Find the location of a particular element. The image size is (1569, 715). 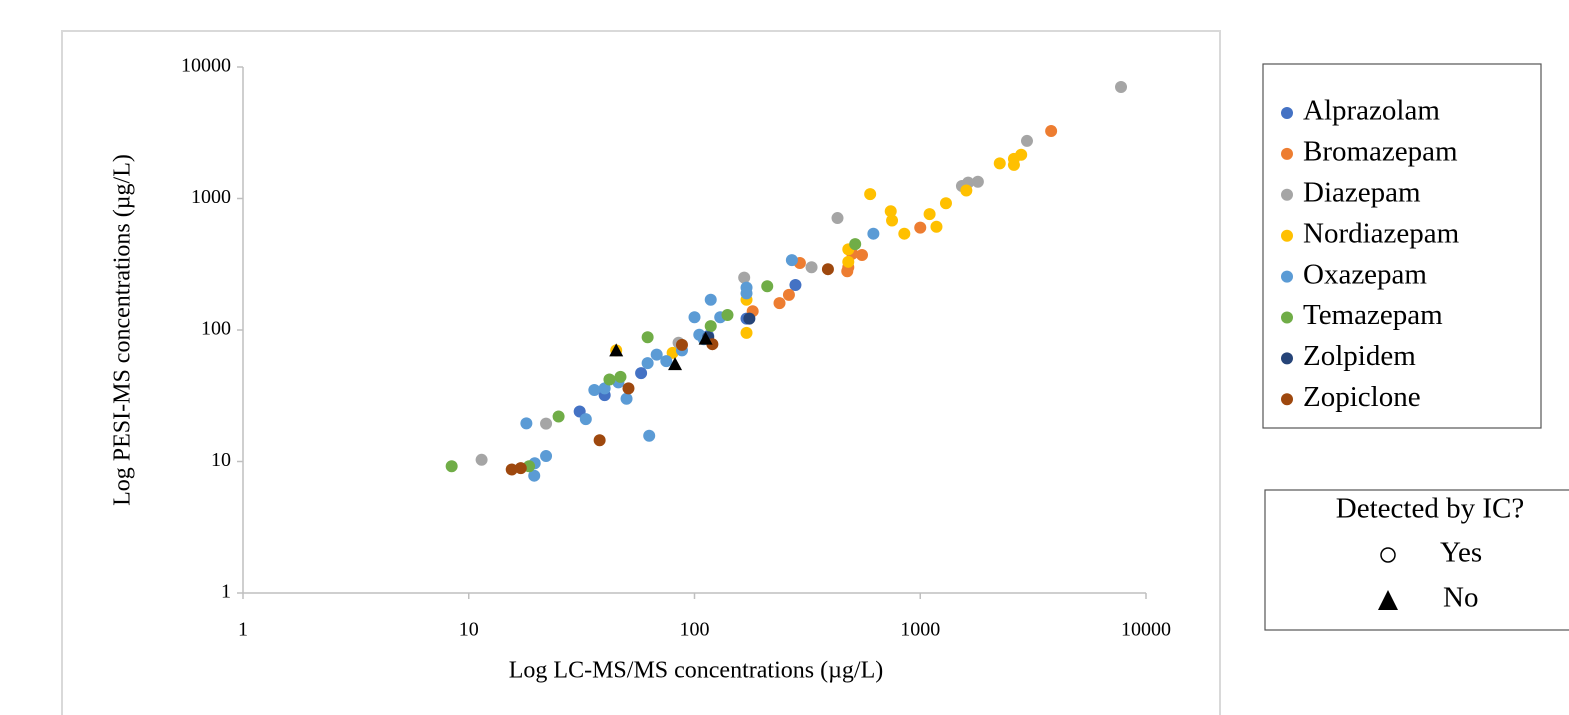

x-tick-label: 100 is located at coordinates (695, 630).